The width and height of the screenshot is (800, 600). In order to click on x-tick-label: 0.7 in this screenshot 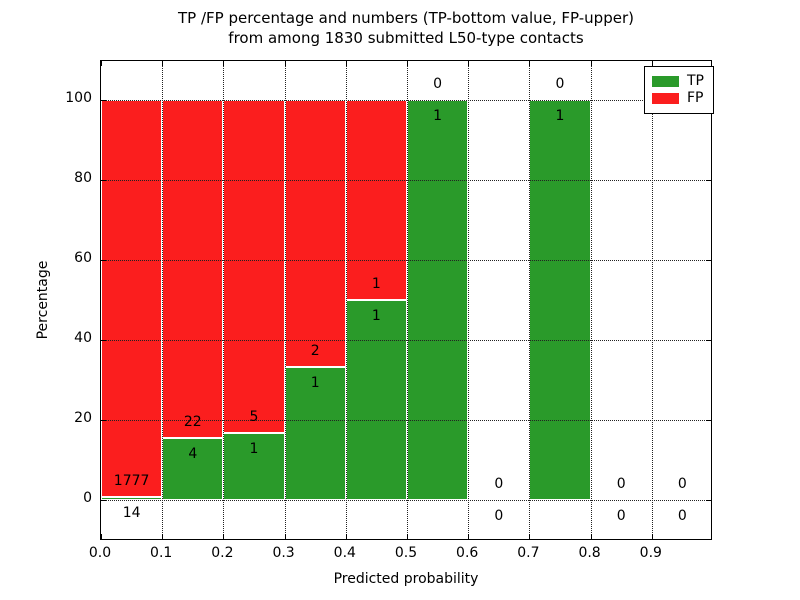, I will do `click(528, 553)`.